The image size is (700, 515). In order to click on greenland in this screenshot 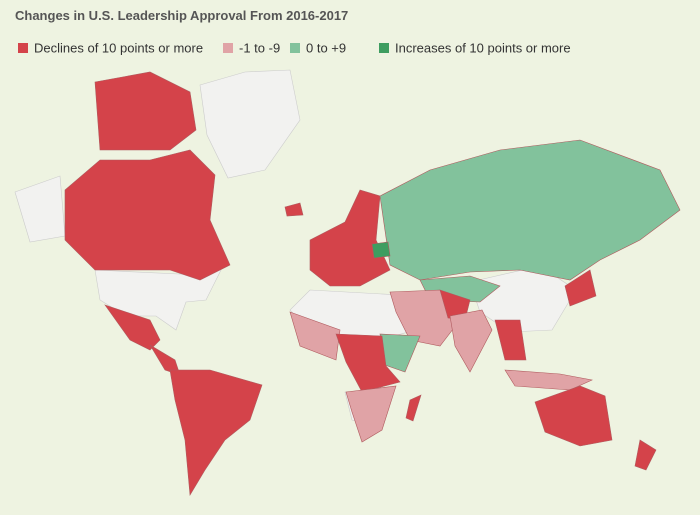, I will do `click(250, 124)`.